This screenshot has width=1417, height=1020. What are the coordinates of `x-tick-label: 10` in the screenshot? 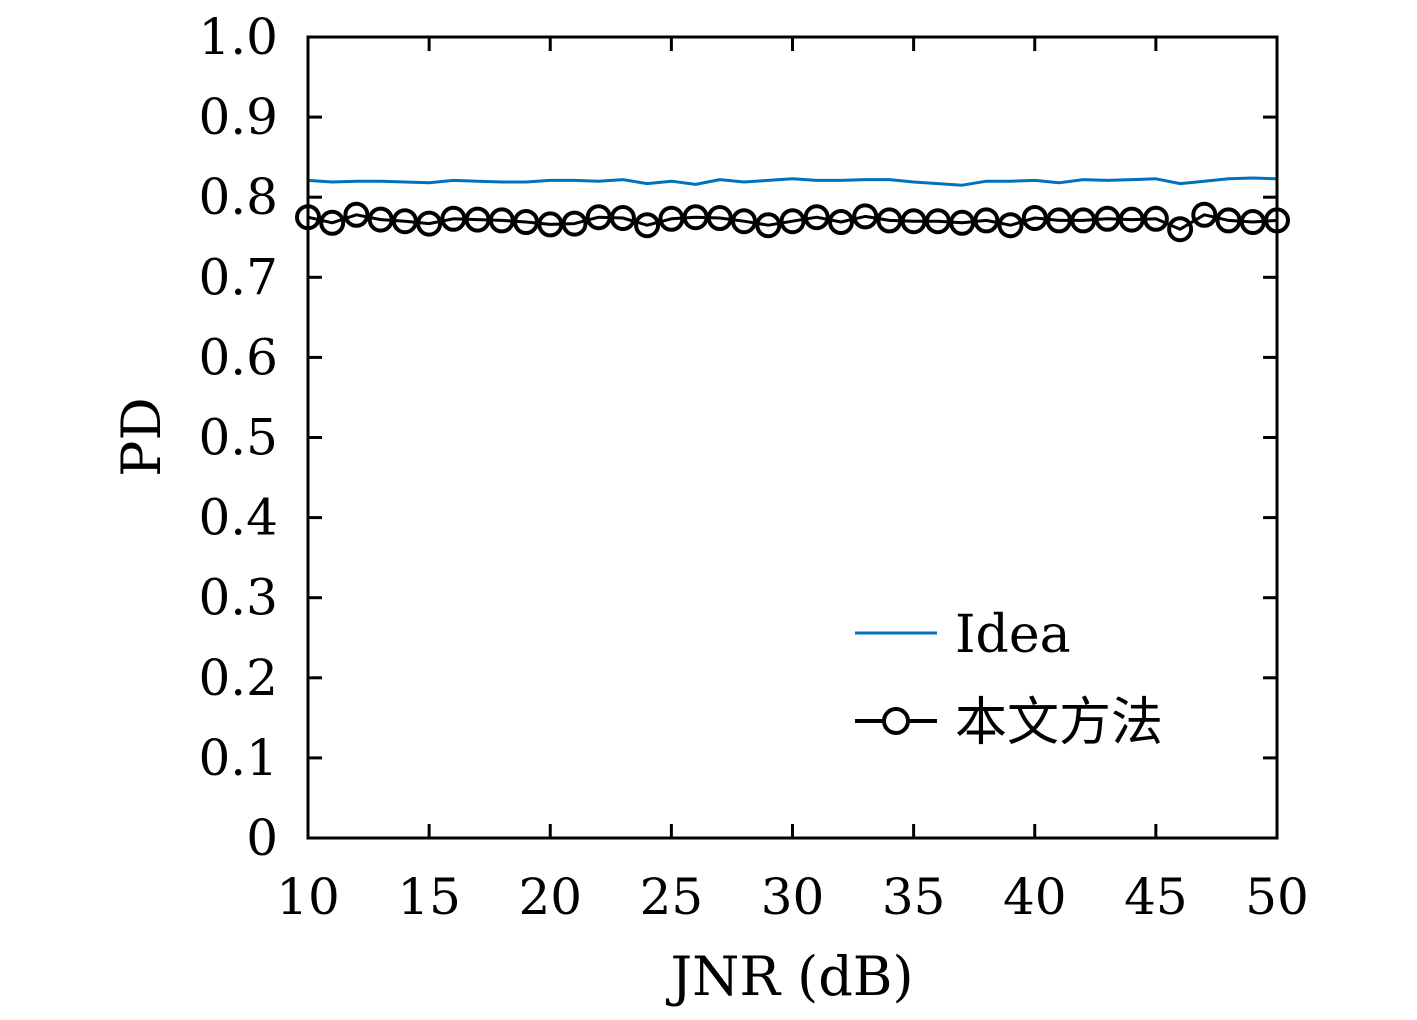 It's located at (308, 897).